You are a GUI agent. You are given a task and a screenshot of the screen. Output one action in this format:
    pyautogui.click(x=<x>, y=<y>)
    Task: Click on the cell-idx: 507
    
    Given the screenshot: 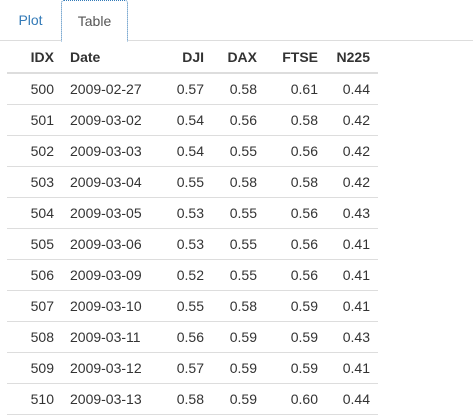 What is the action you would take?
    pyautogui.click(x=34, y=306)
    